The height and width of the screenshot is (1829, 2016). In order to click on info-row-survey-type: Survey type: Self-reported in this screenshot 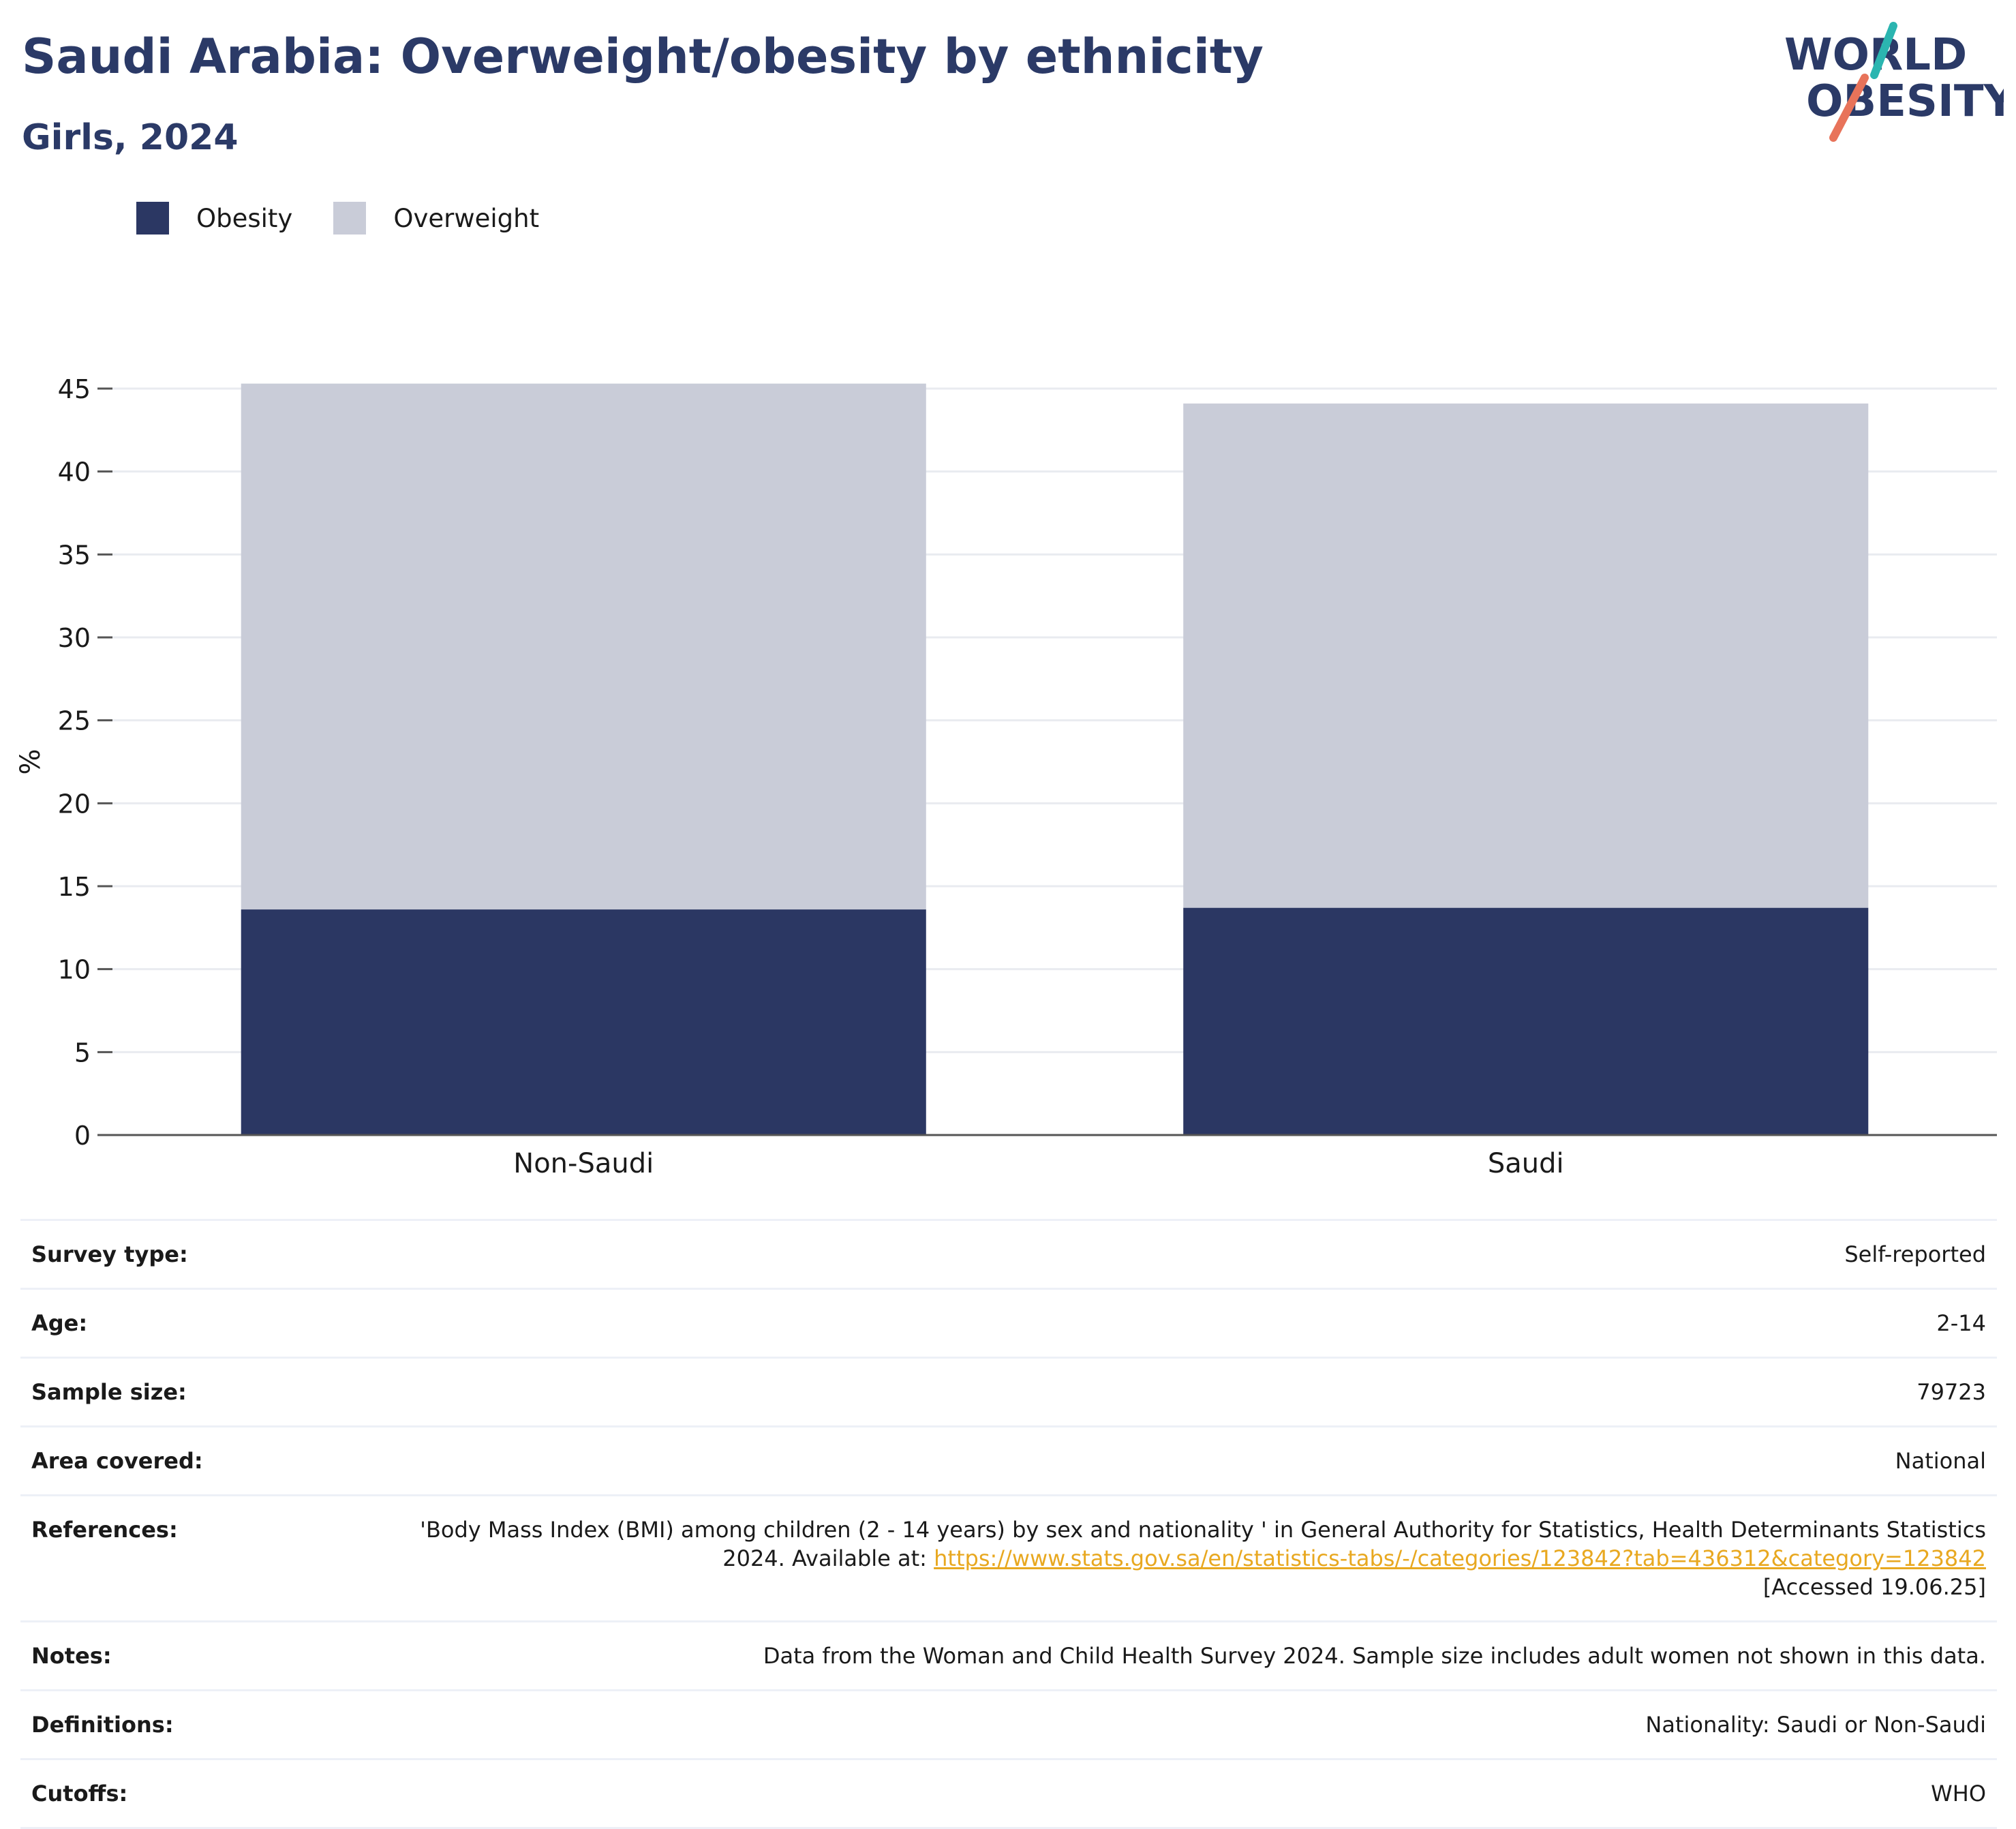, I will do `click(1008, 1255)`.